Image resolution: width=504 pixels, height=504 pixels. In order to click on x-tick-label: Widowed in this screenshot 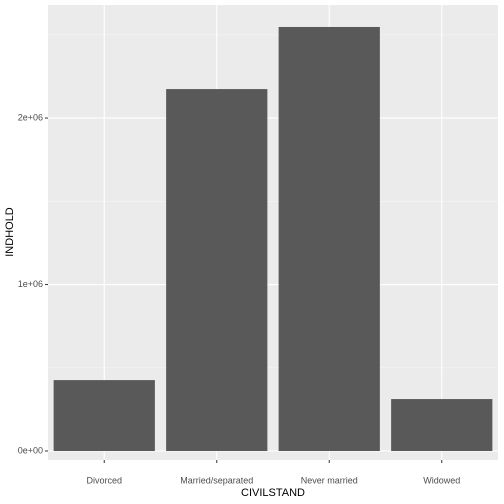, I will do `click(441, 480)`.